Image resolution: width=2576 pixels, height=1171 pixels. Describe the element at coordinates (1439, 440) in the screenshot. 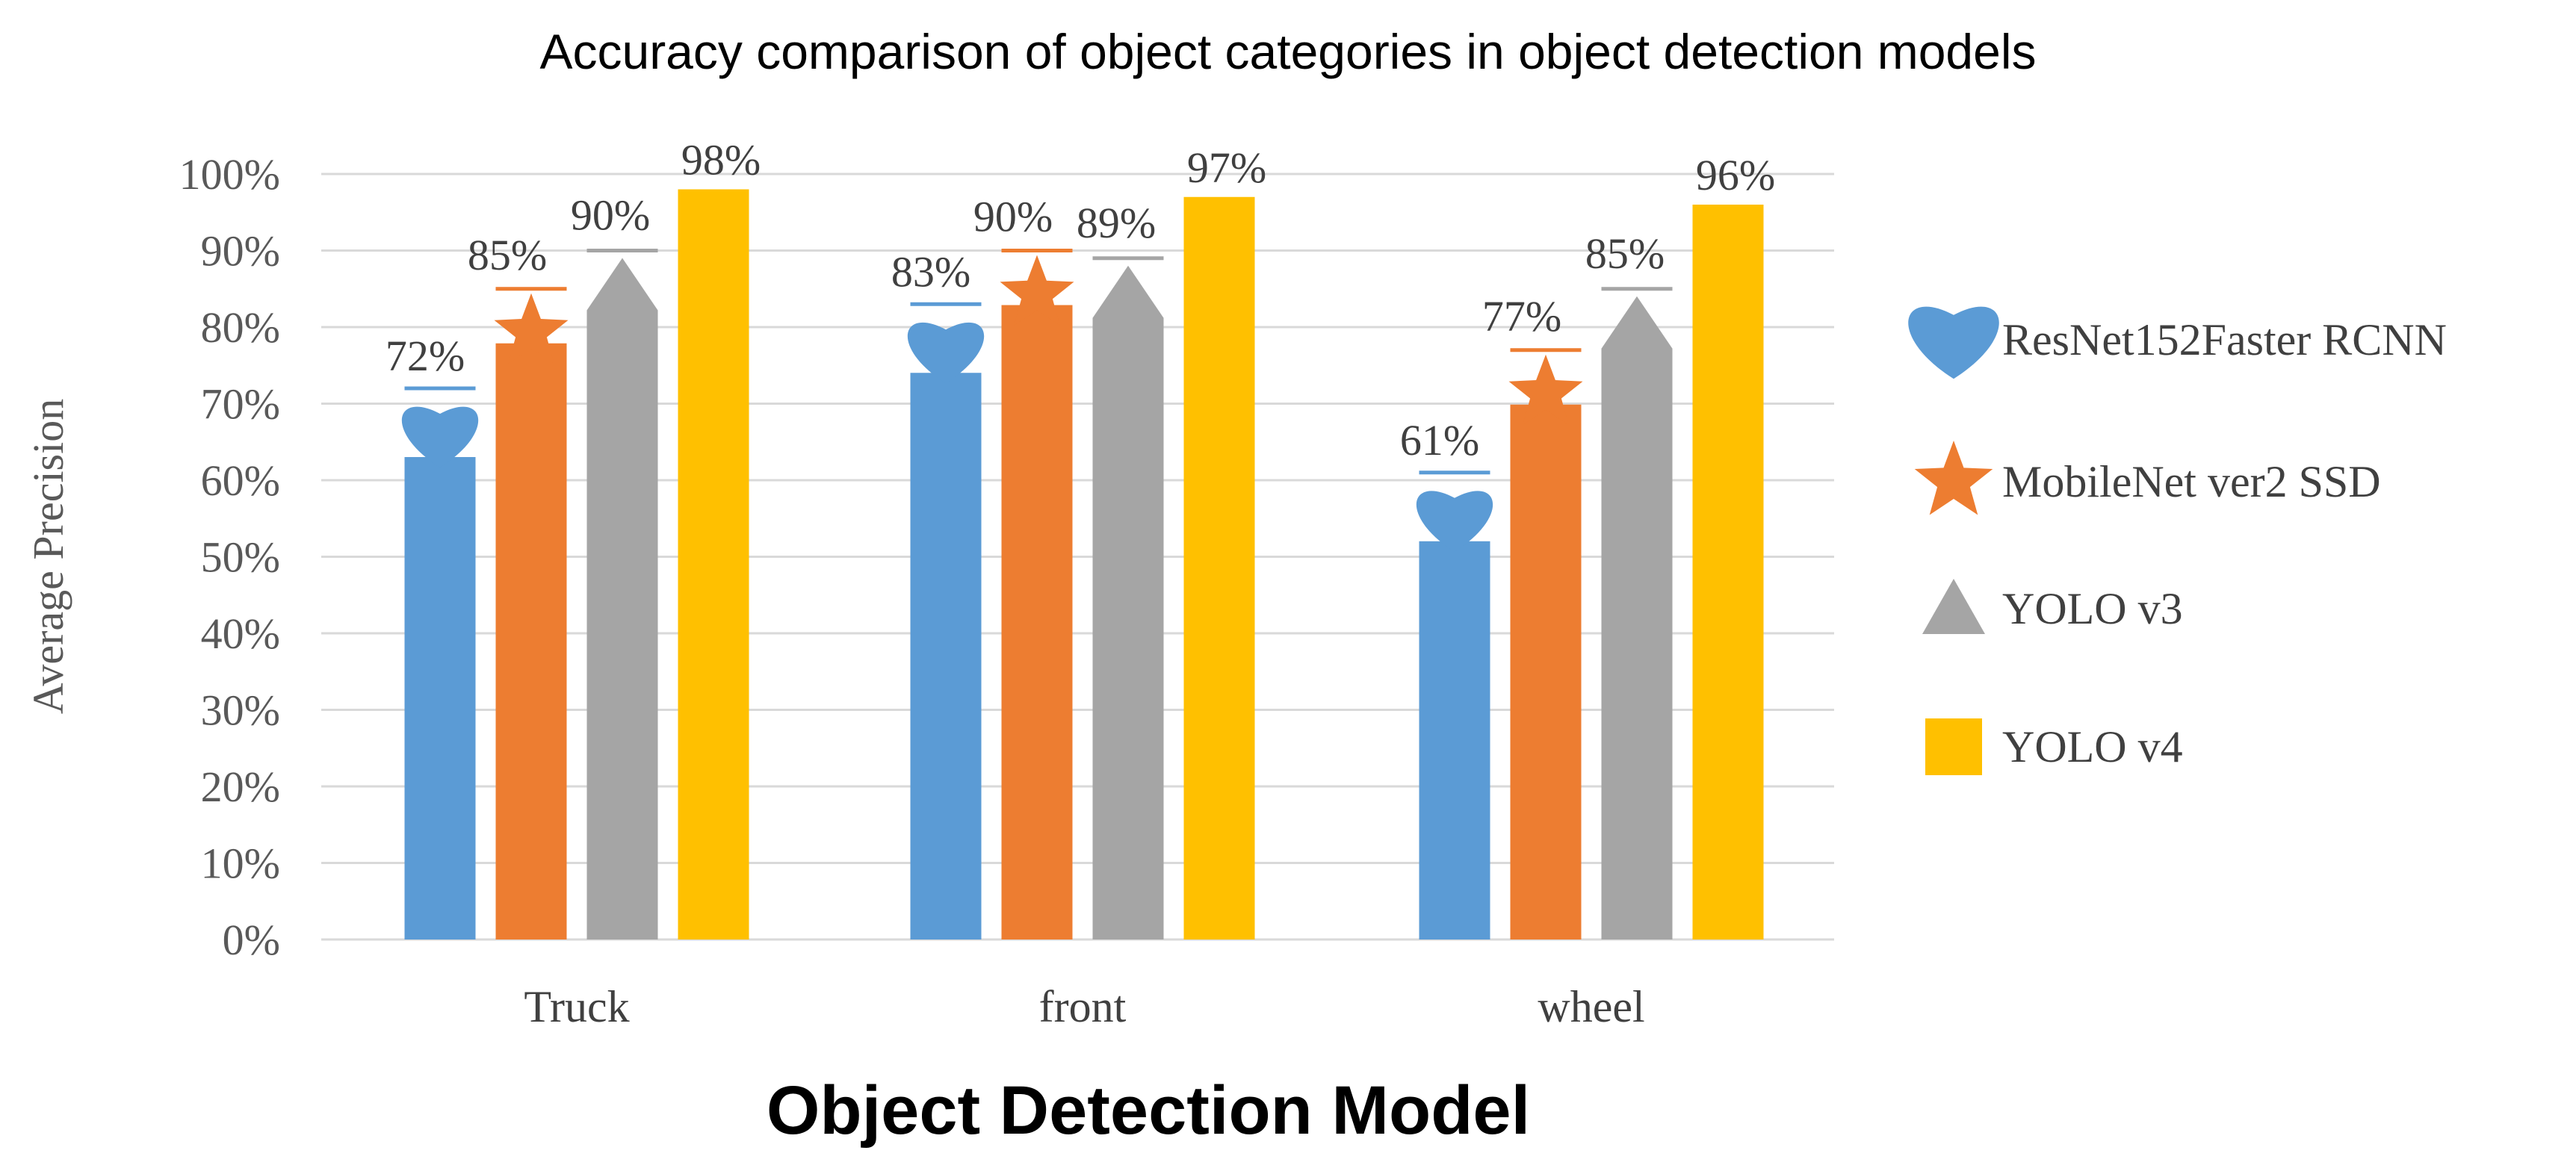

I see `data-label: 61%` at that location.